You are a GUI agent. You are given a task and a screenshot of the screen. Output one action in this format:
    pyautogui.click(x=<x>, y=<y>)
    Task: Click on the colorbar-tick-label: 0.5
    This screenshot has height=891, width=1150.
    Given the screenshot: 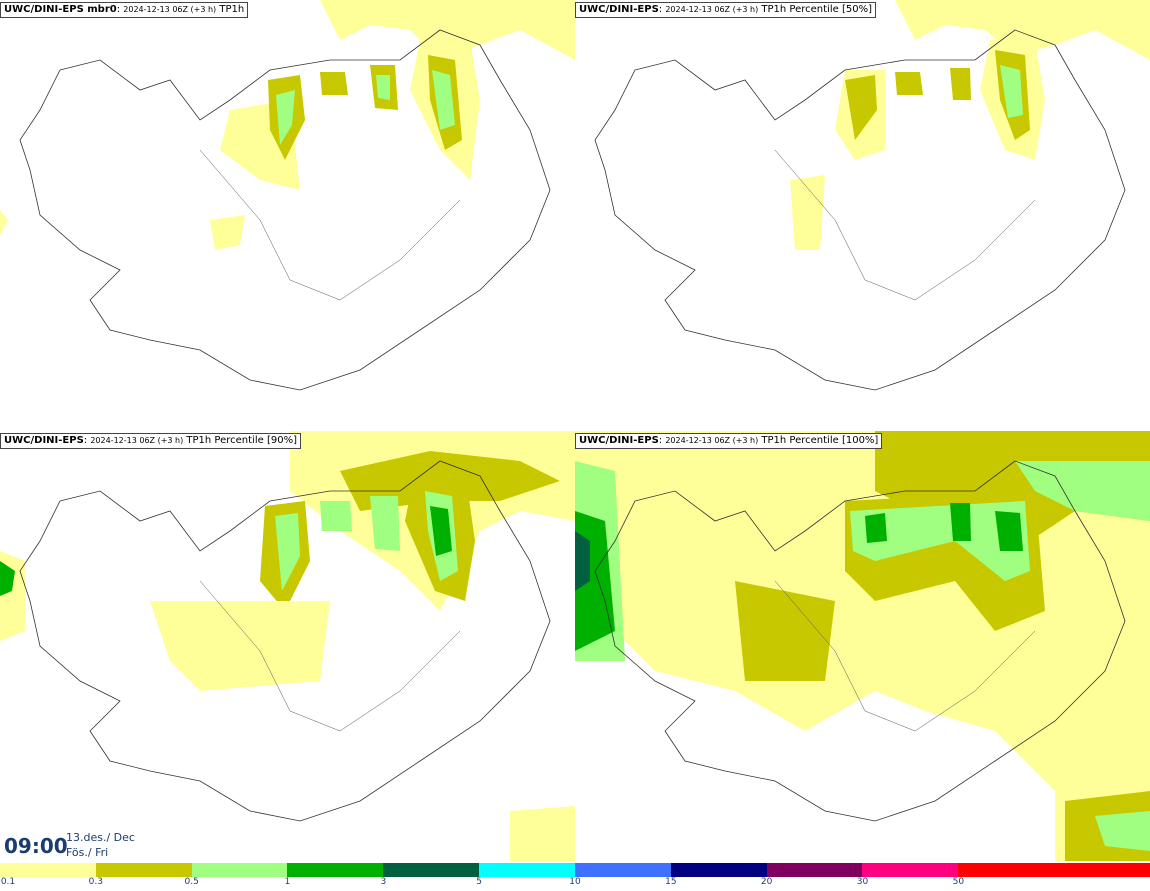 What is the action you would take?
    pyautogui.click(x=191, y=882)
    